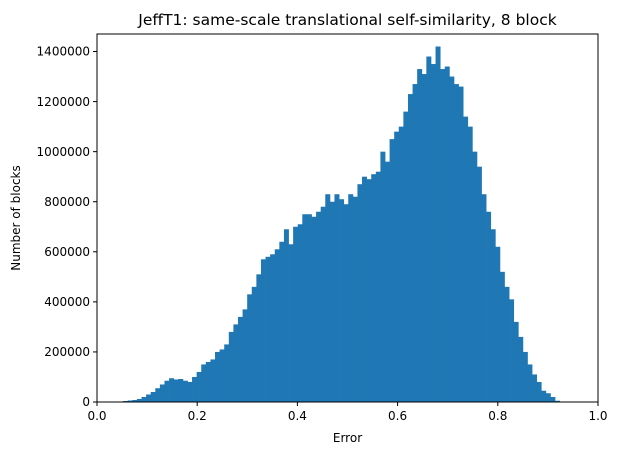 The image size is (618, 455). Describe the element at coordinates (67, 252) in the screenshot. I see `y-tick-label: 600000` at that location.